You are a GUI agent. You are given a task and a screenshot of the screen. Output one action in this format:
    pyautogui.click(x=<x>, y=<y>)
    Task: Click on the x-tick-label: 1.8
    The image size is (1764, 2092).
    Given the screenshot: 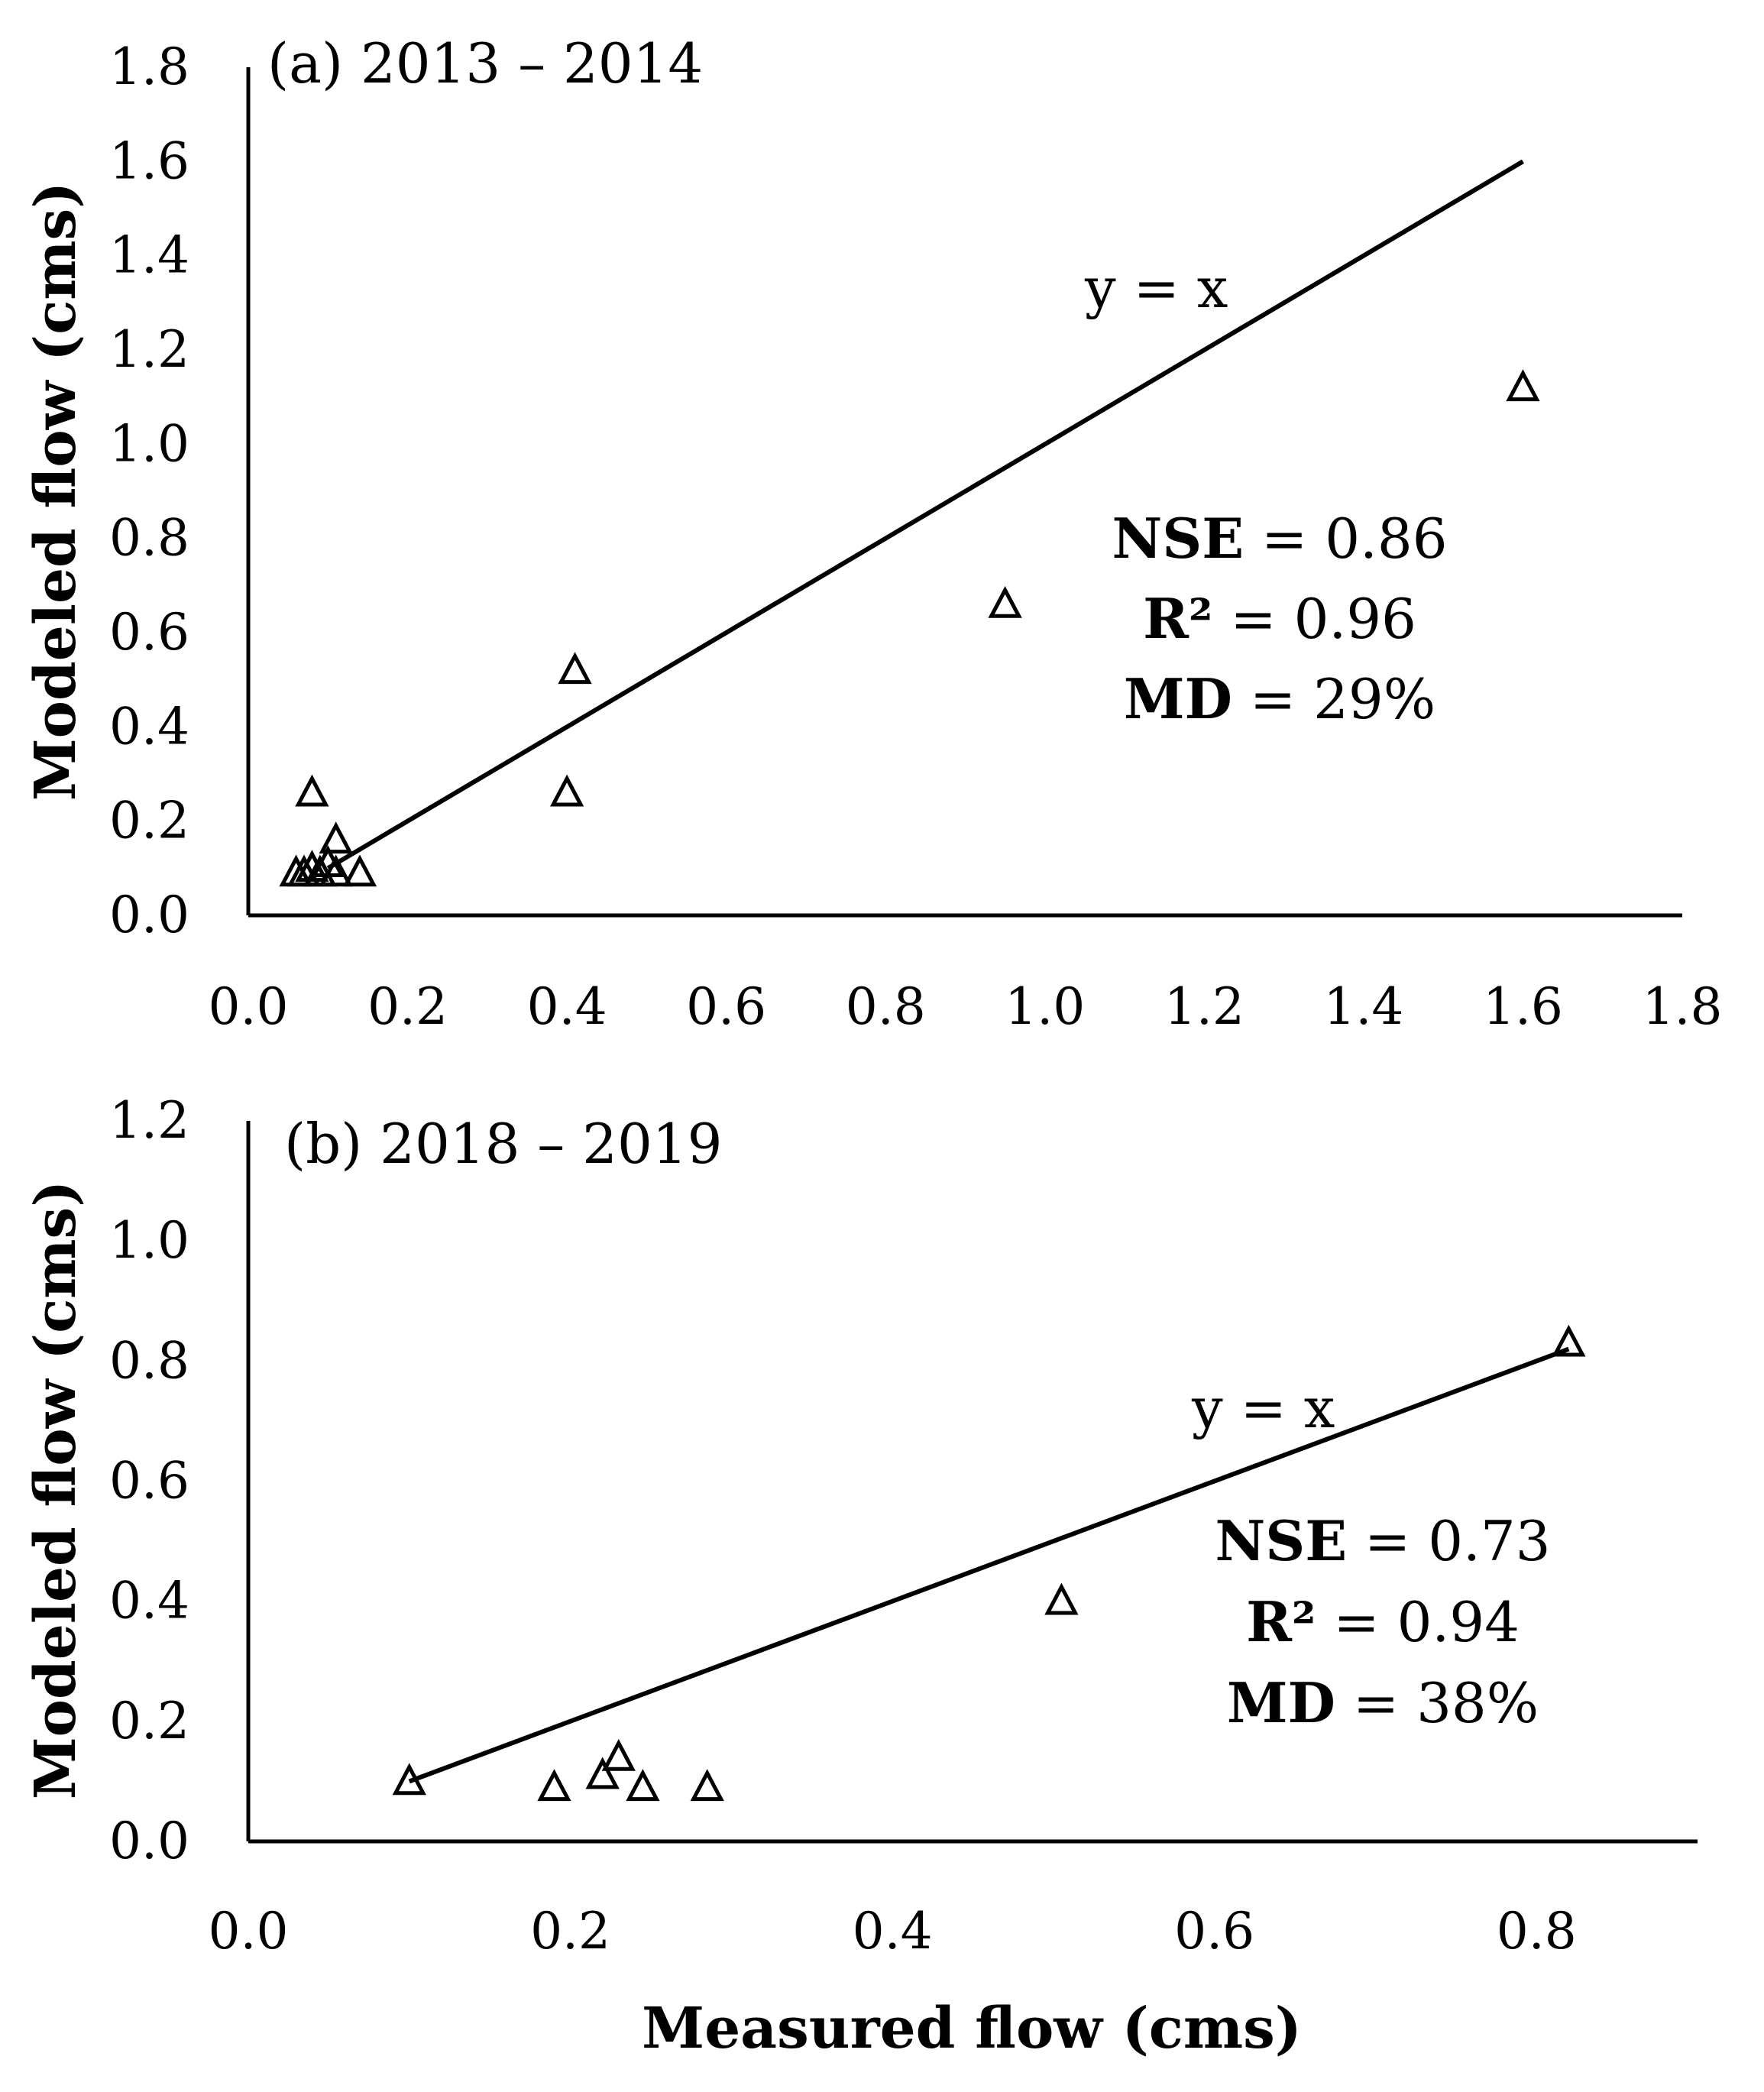 What is the action you would take?
    pyautogui.click(x=1683, y=1006)
    